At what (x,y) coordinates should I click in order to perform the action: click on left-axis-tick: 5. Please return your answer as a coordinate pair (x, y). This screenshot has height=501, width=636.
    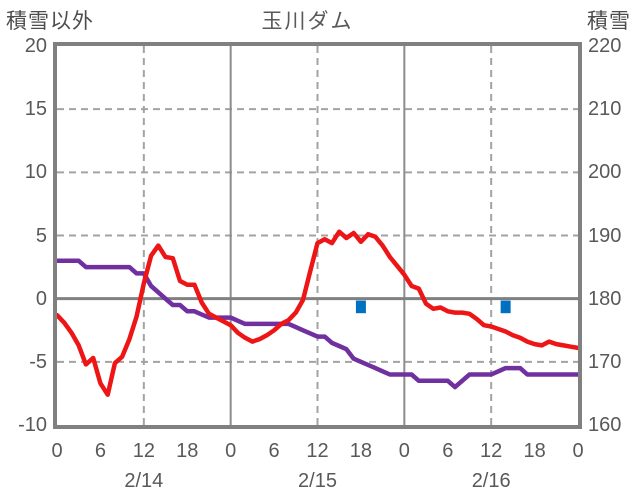
    Looking at the image, I should click on (41, 235).